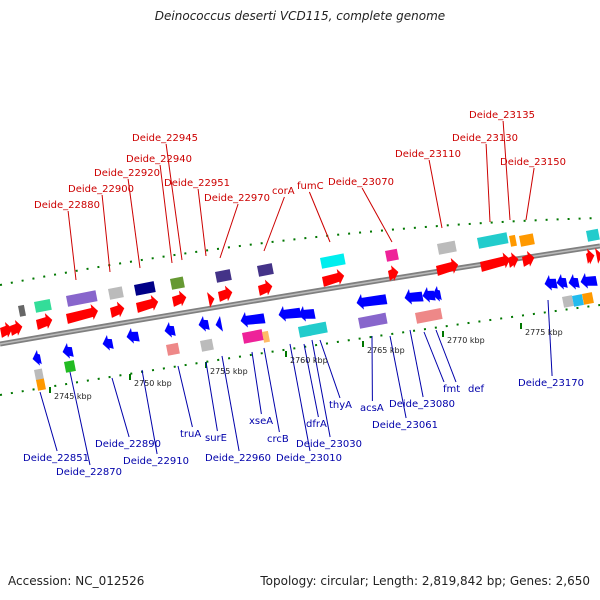 The image size is (600, 600). Describe the element at coordinates (156, 461) in the screenshot. I see `reverse-gene-label: Deide_22910` at that location.